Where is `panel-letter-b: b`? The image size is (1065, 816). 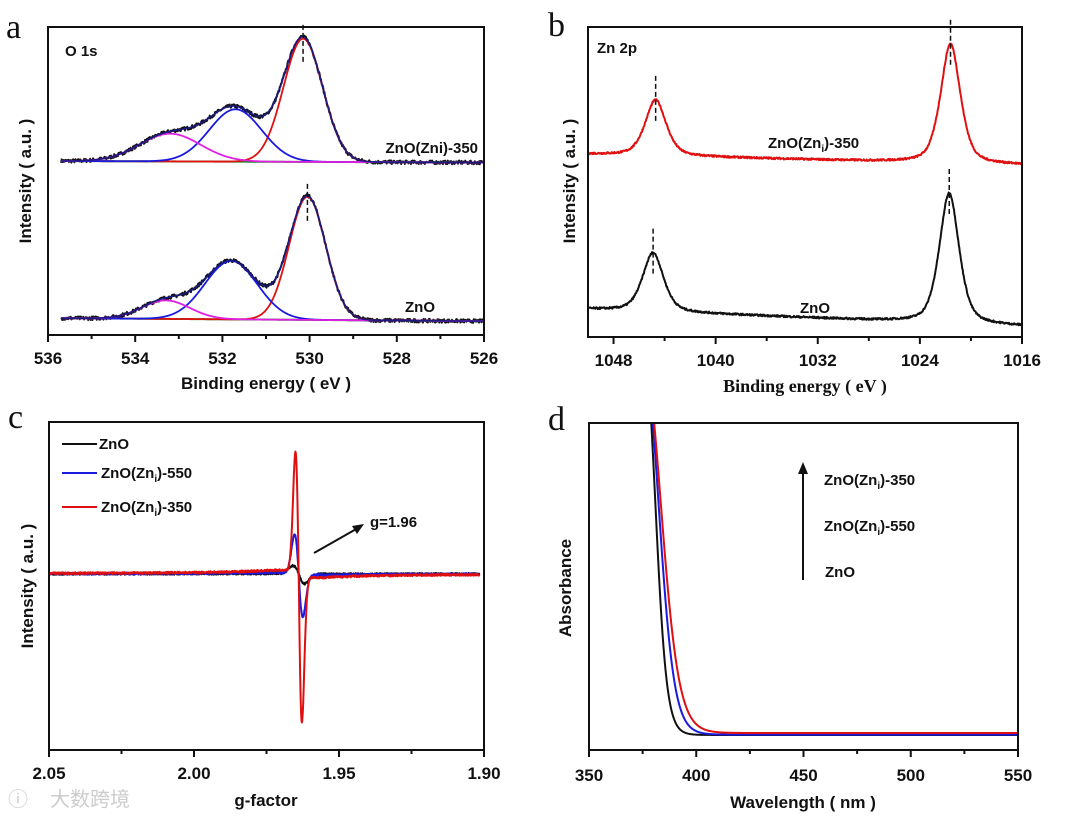 panel-letter-b: b is located at coordinates (556, 25).